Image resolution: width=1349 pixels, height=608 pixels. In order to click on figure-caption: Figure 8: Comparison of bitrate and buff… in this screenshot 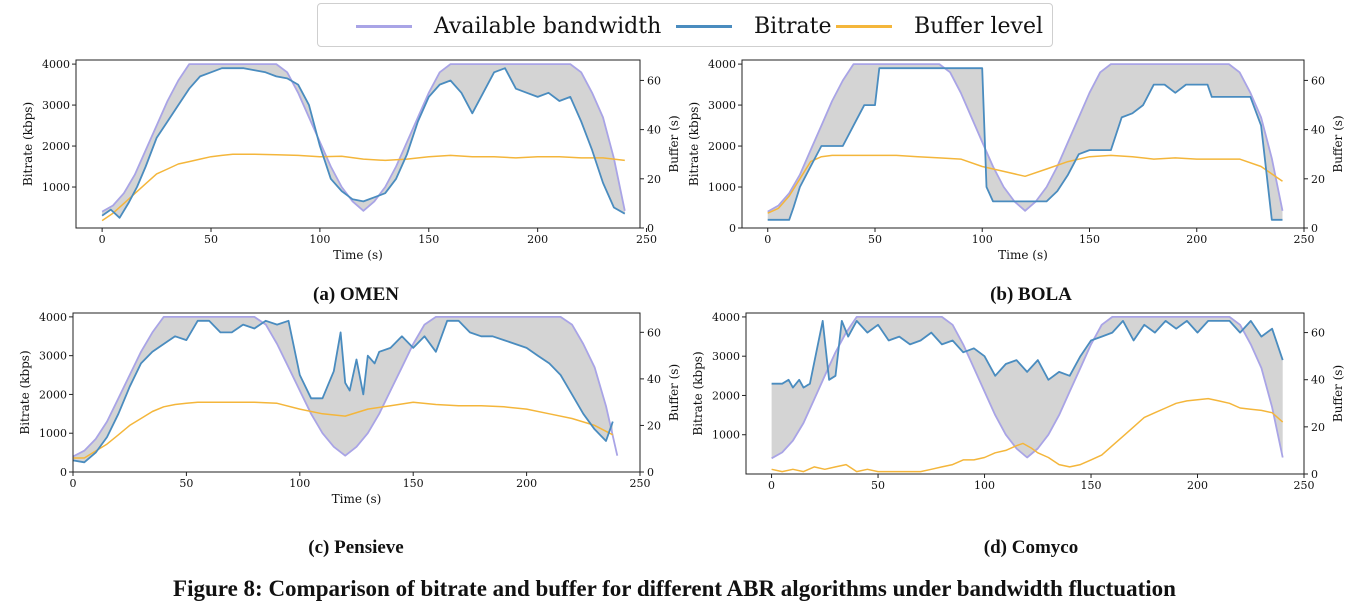, I will do `click(674, 588)`.